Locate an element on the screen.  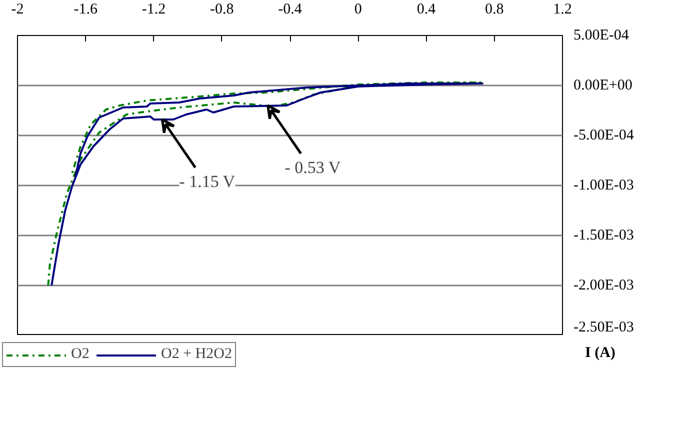
y-tick-label: -5.00E-04 is located at coordinates (604, 136).